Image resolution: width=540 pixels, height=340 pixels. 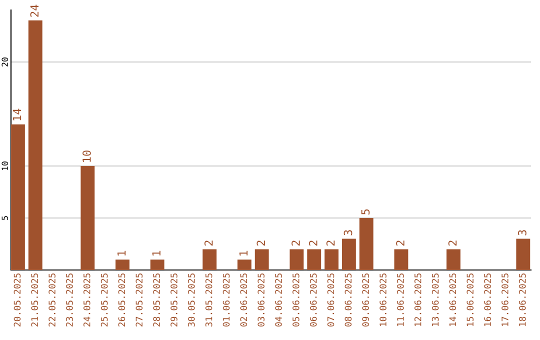 I want to click on x-tick-label: 09.06.2025, so click(x=366, y=300).